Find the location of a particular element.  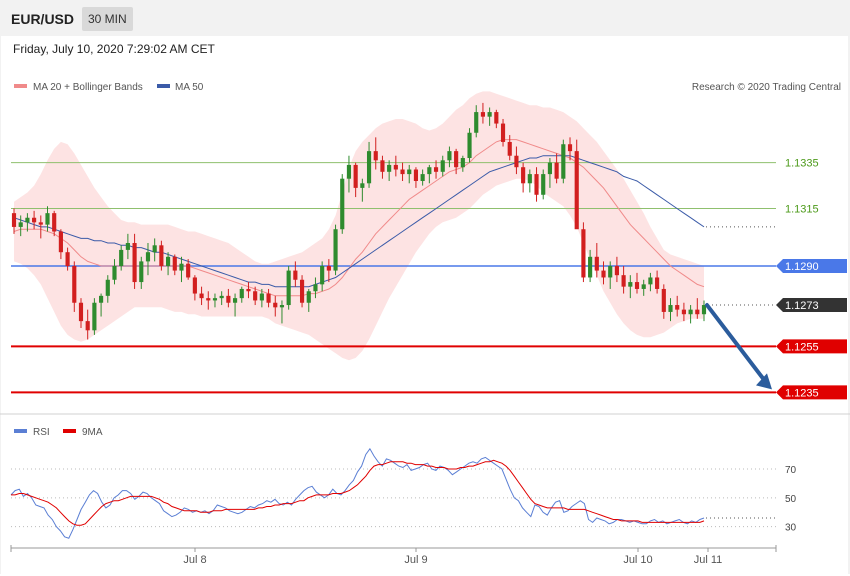

x-tick-label: Jul 11 is located at coordinates (708, 560).